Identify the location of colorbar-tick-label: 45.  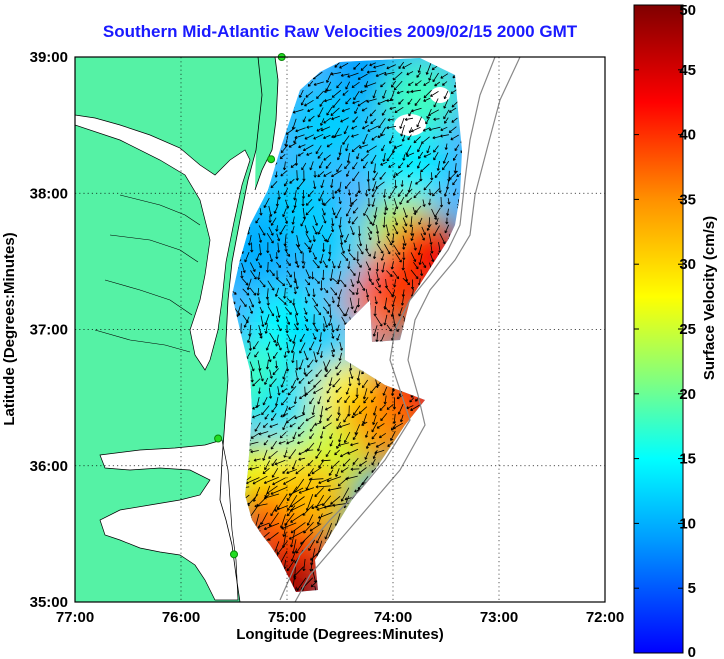
(687, 70).